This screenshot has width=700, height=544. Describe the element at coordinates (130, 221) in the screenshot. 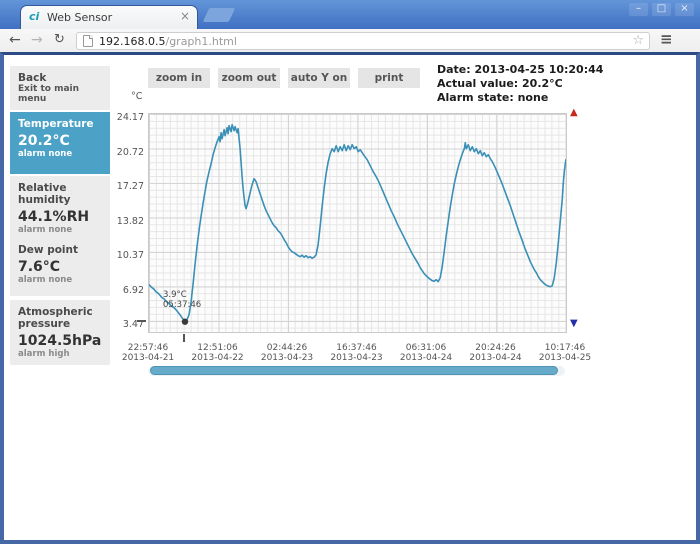

I see `y-tick-label: 13.82` at that location.